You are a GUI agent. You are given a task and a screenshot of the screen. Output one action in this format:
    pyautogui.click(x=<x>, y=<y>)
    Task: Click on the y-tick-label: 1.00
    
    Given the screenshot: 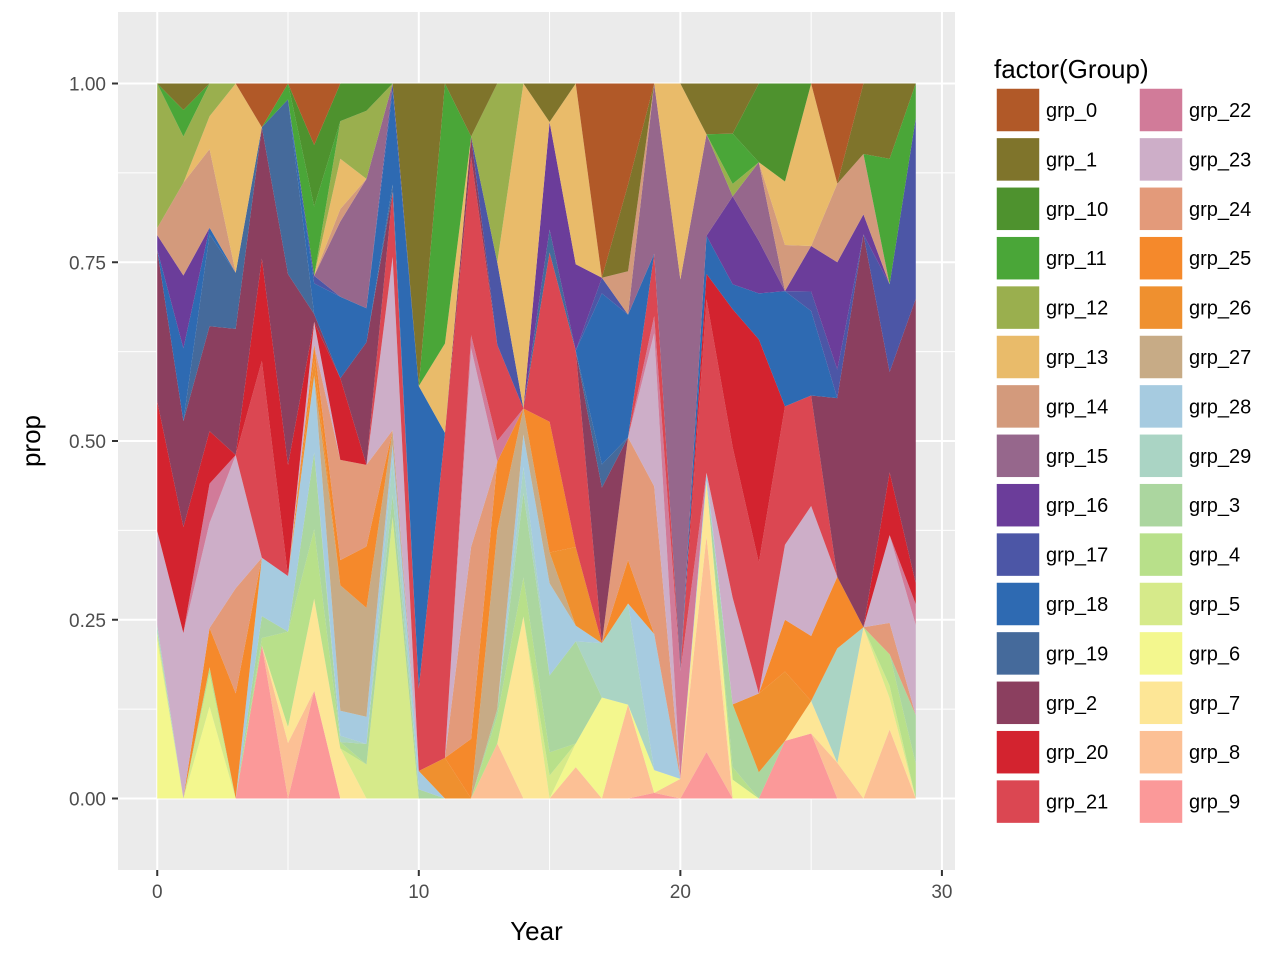 What is the action you would take?
    pyautogui.click(x=87, y=85)
    